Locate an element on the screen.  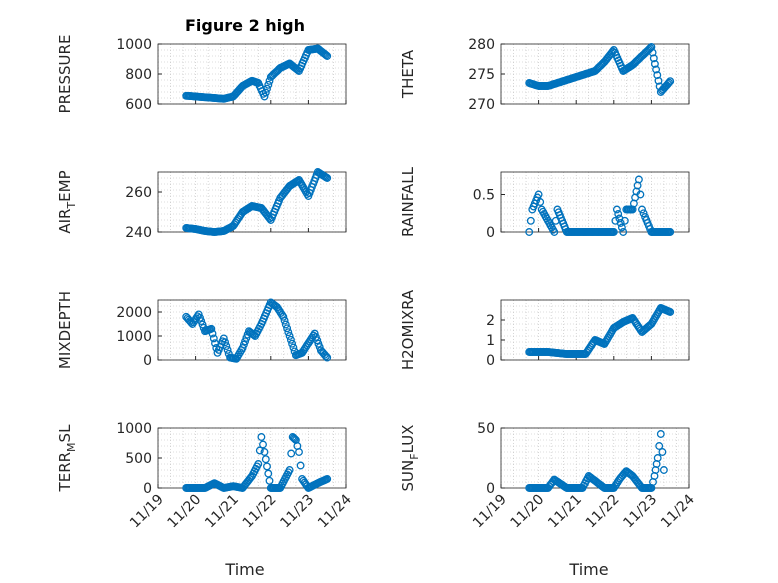
x-tick-label: 11/24 is located at coordinates (335, 511).